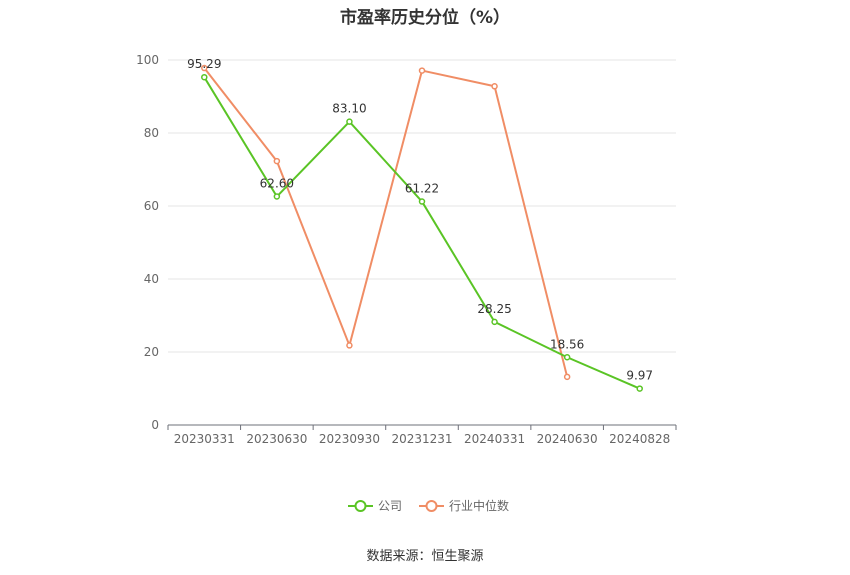  Describe the element at coordinates (151, 352) in the screenshot. I see `y-tick-label: 20` at that location.